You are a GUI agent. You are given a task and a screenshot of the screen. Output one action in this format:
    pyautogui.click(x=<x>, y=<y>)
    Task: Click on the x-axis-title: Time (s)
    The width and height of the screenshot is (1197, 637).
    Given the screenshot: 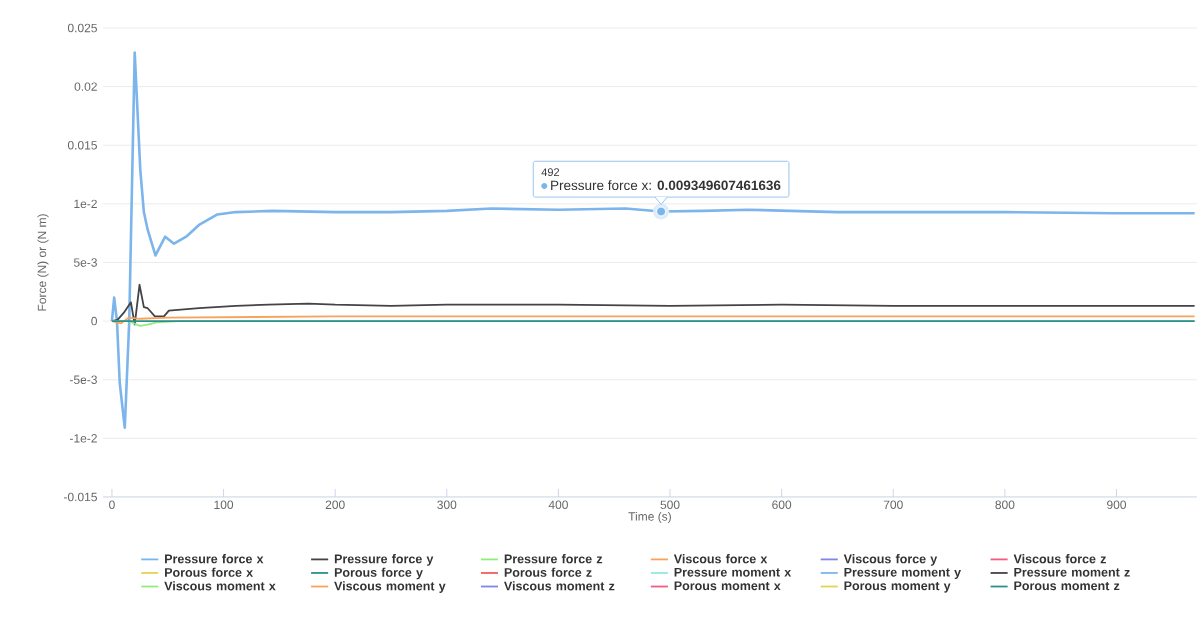 What is the action you would take?
    pyautogui.click(x=649, y=517)
    